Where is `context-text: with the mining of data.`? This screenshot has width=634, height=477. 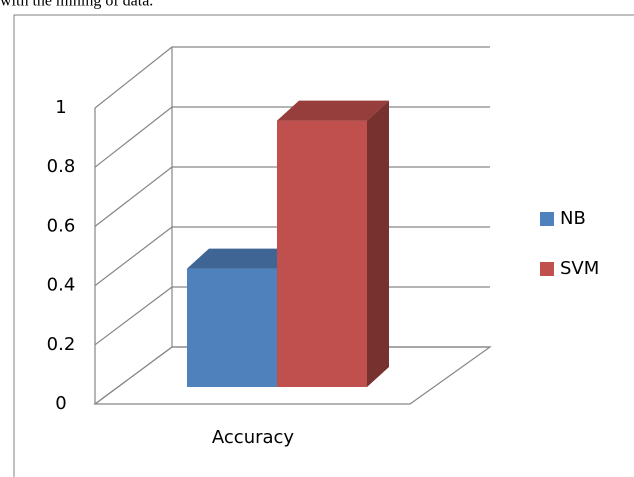
context-text: with the mining of data. is located at coordinates (76, 5).